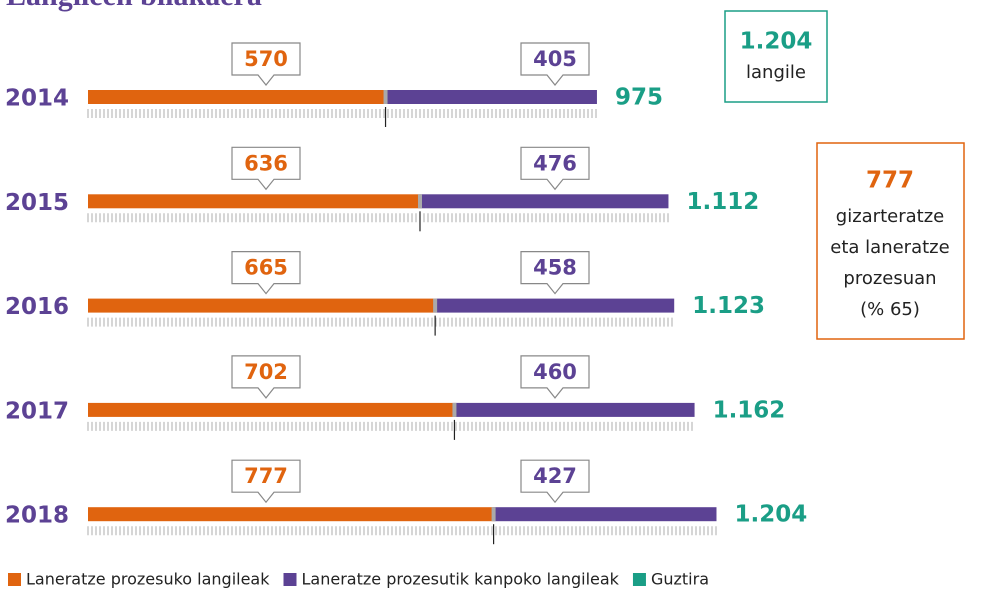  Describe the element at coordinates (461, 579) in the screenshot. I see `legend-label: Laneratze prozesutik kanpoko langileak` at that location.